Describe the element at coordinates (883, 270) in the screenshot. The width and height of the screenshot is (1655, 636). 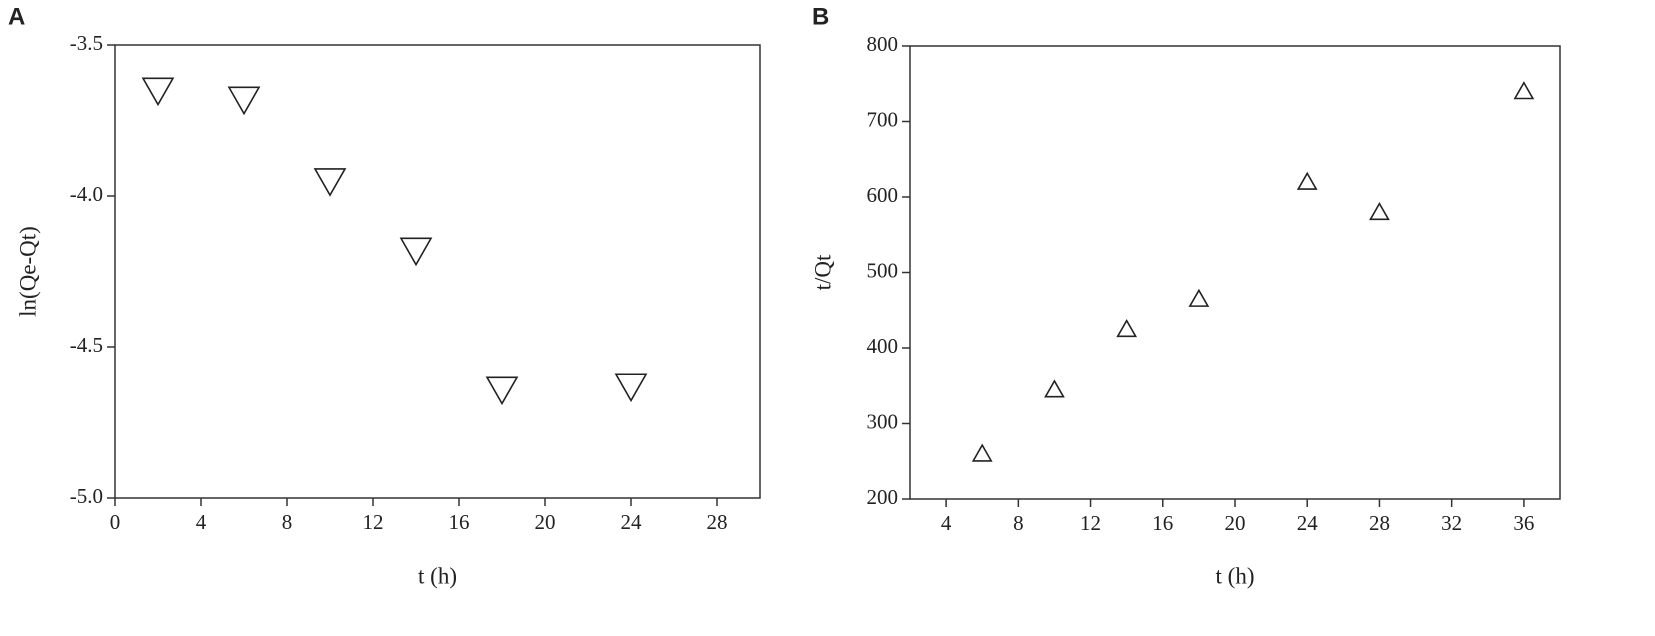
I see `y-tick-label: 500` at that location.